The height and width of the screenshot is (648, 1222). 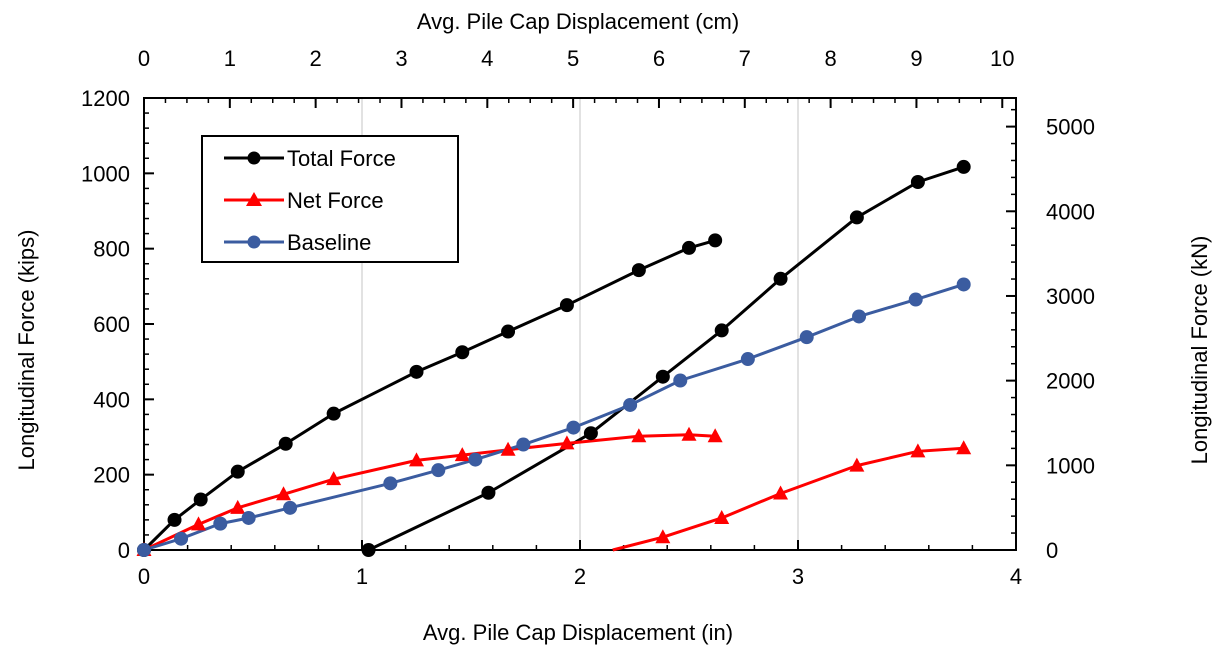 I want to click on y2-axis-title: Longitudinal Force (kN), so click(x=1199, y=350).